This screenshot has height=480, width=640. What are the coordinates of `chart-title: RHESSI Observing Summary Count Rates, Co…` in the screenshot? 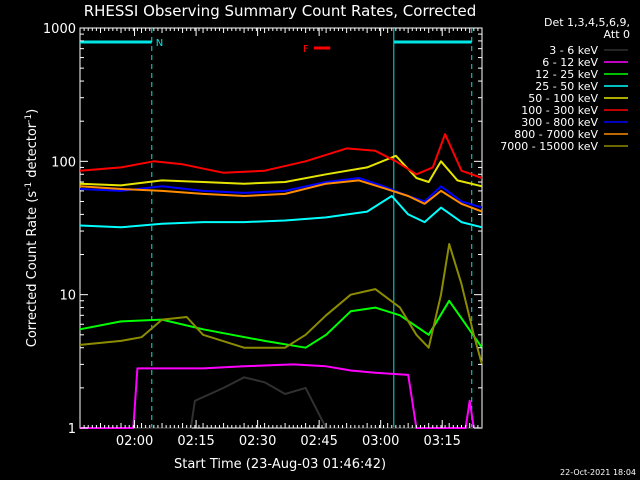 It's located at (280, 11).